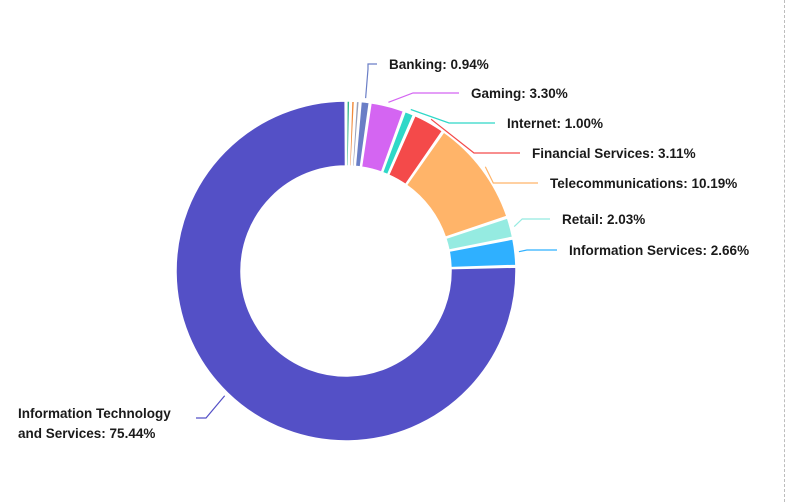  Describe the element at coordinates (94, 413) in the screenshot. I see `slice-label-information-technology-and-services-line-1: Information Technology` at that location.